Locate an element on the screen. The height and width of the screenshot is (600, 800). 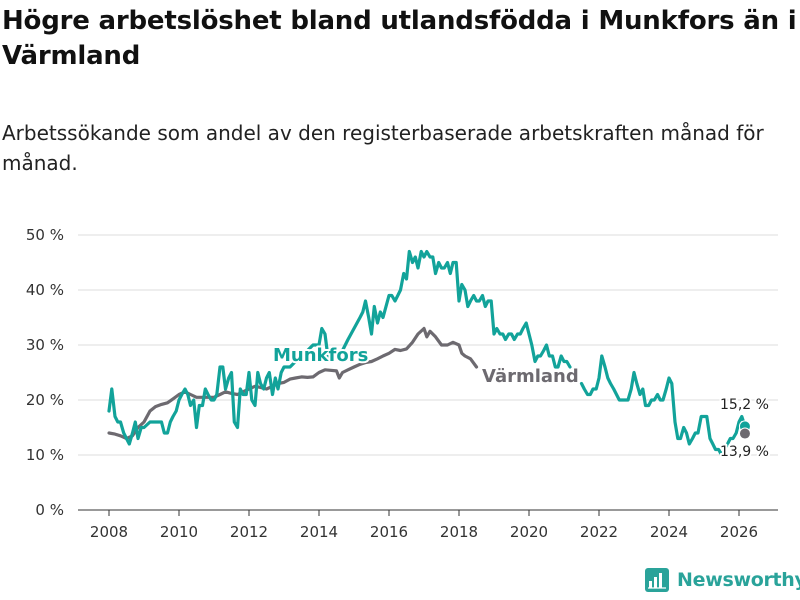
end-value-label-varmland: 13,9 % is located at coordinates (744, 452).